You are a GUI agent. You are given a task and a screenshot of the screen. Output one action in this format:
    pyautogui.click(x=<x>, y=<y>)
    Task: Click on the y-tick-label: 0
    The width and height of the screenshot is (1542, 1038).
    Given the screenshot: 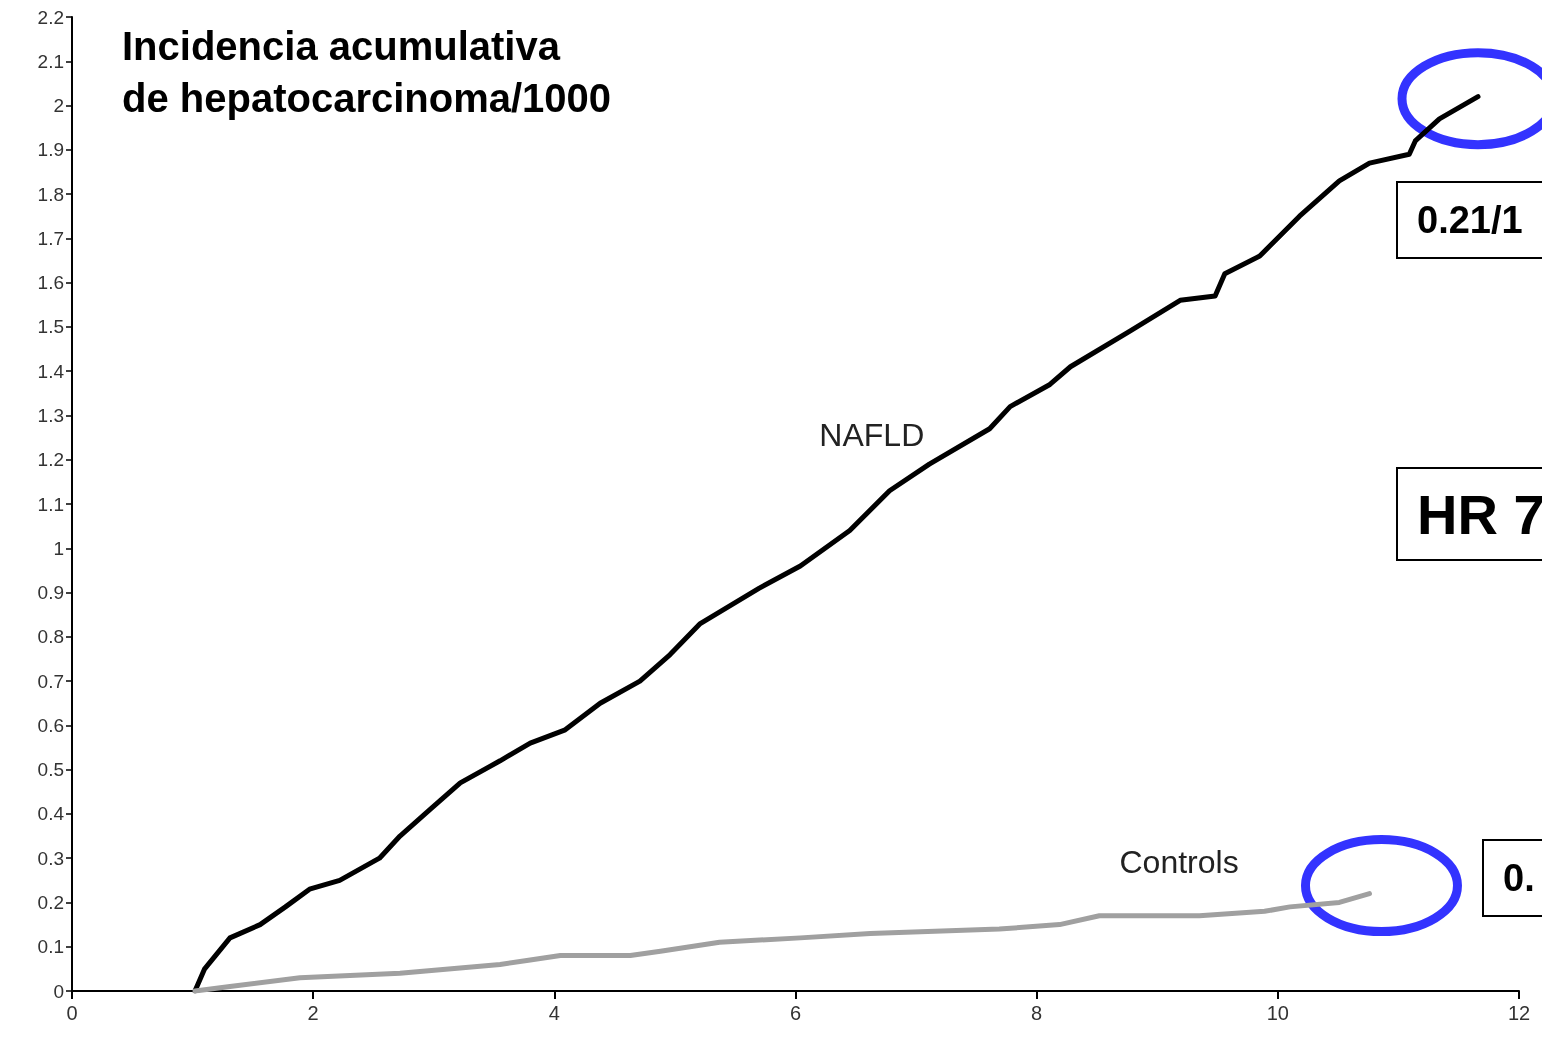 What is the action you would take?
    pyautogui.click(x=58, y=991)
    